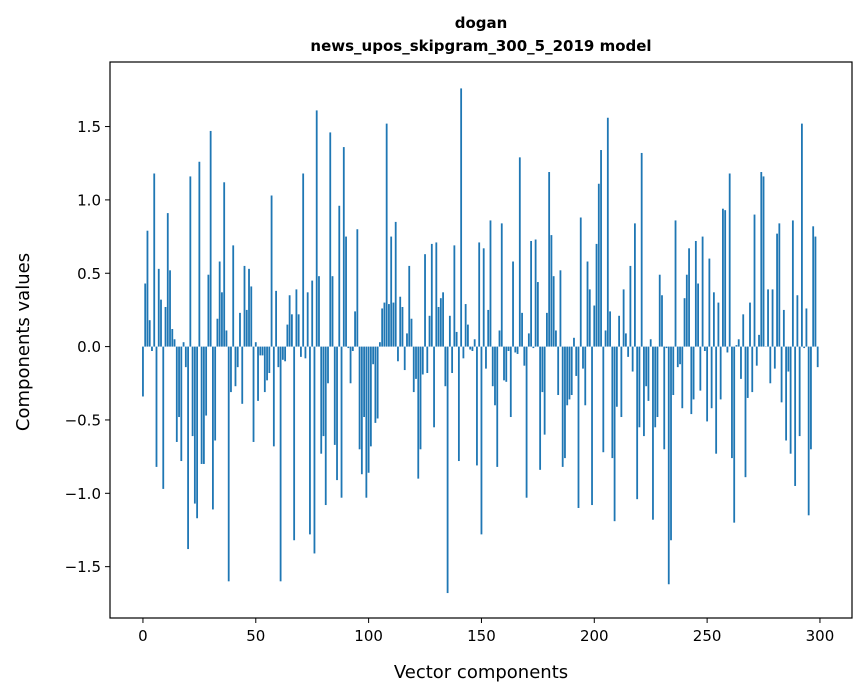  What do you see at coordinates (481, 672) in the screenshot?
I see `x-axis-label: Vector components` at bounding box center [481, 672].